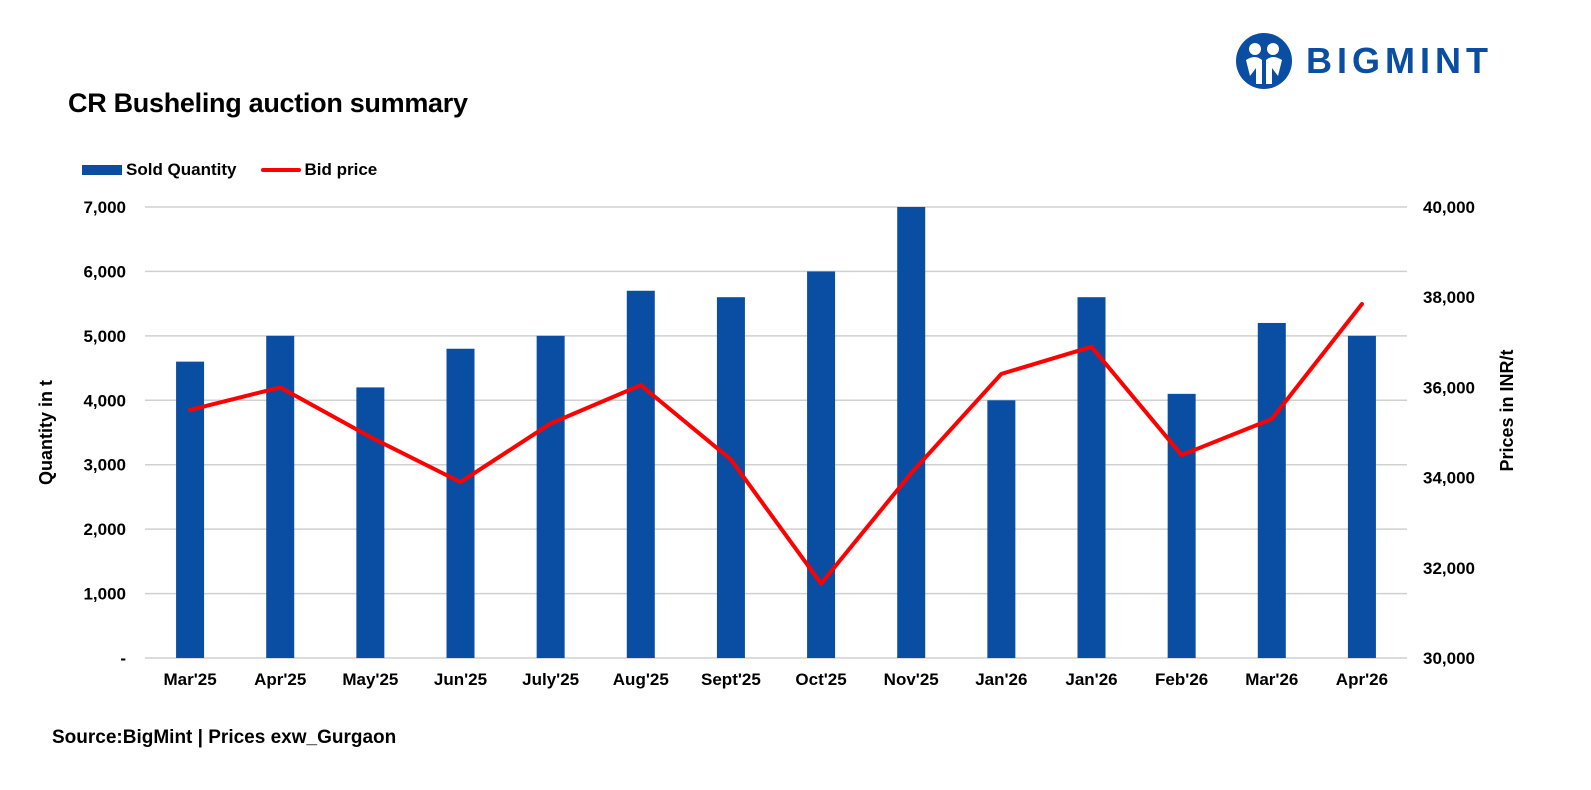  Describe the element at coordinates (911, 679) in the screenshot. I see `x-tick-label: Nov'25` at that location.